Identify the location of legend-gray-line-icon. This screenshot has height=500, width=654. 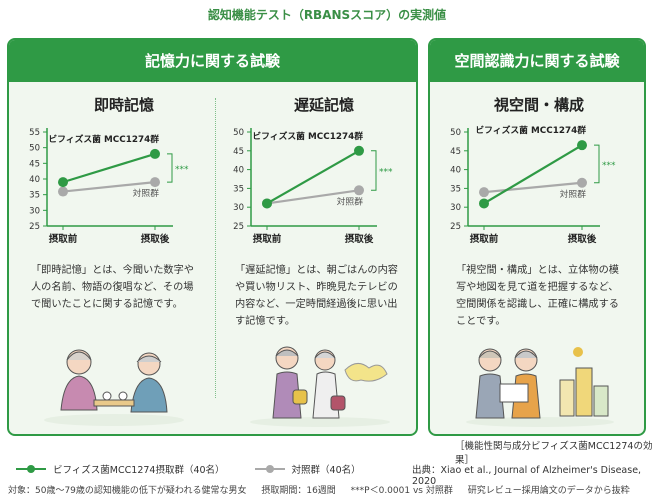
(269, 469).